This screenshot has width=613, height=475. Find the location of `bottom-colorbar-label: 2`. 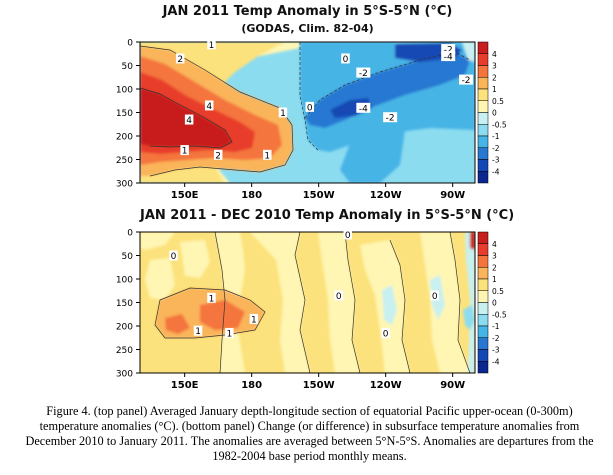

bottom-colorbar-label: 2 is located at coordinates (494, 267).